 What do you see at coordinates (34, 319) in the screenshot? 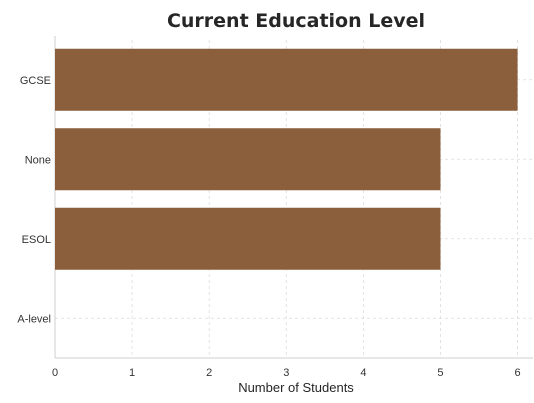
I see `y-tick-label: A-level` at bounding box center [34, 319].